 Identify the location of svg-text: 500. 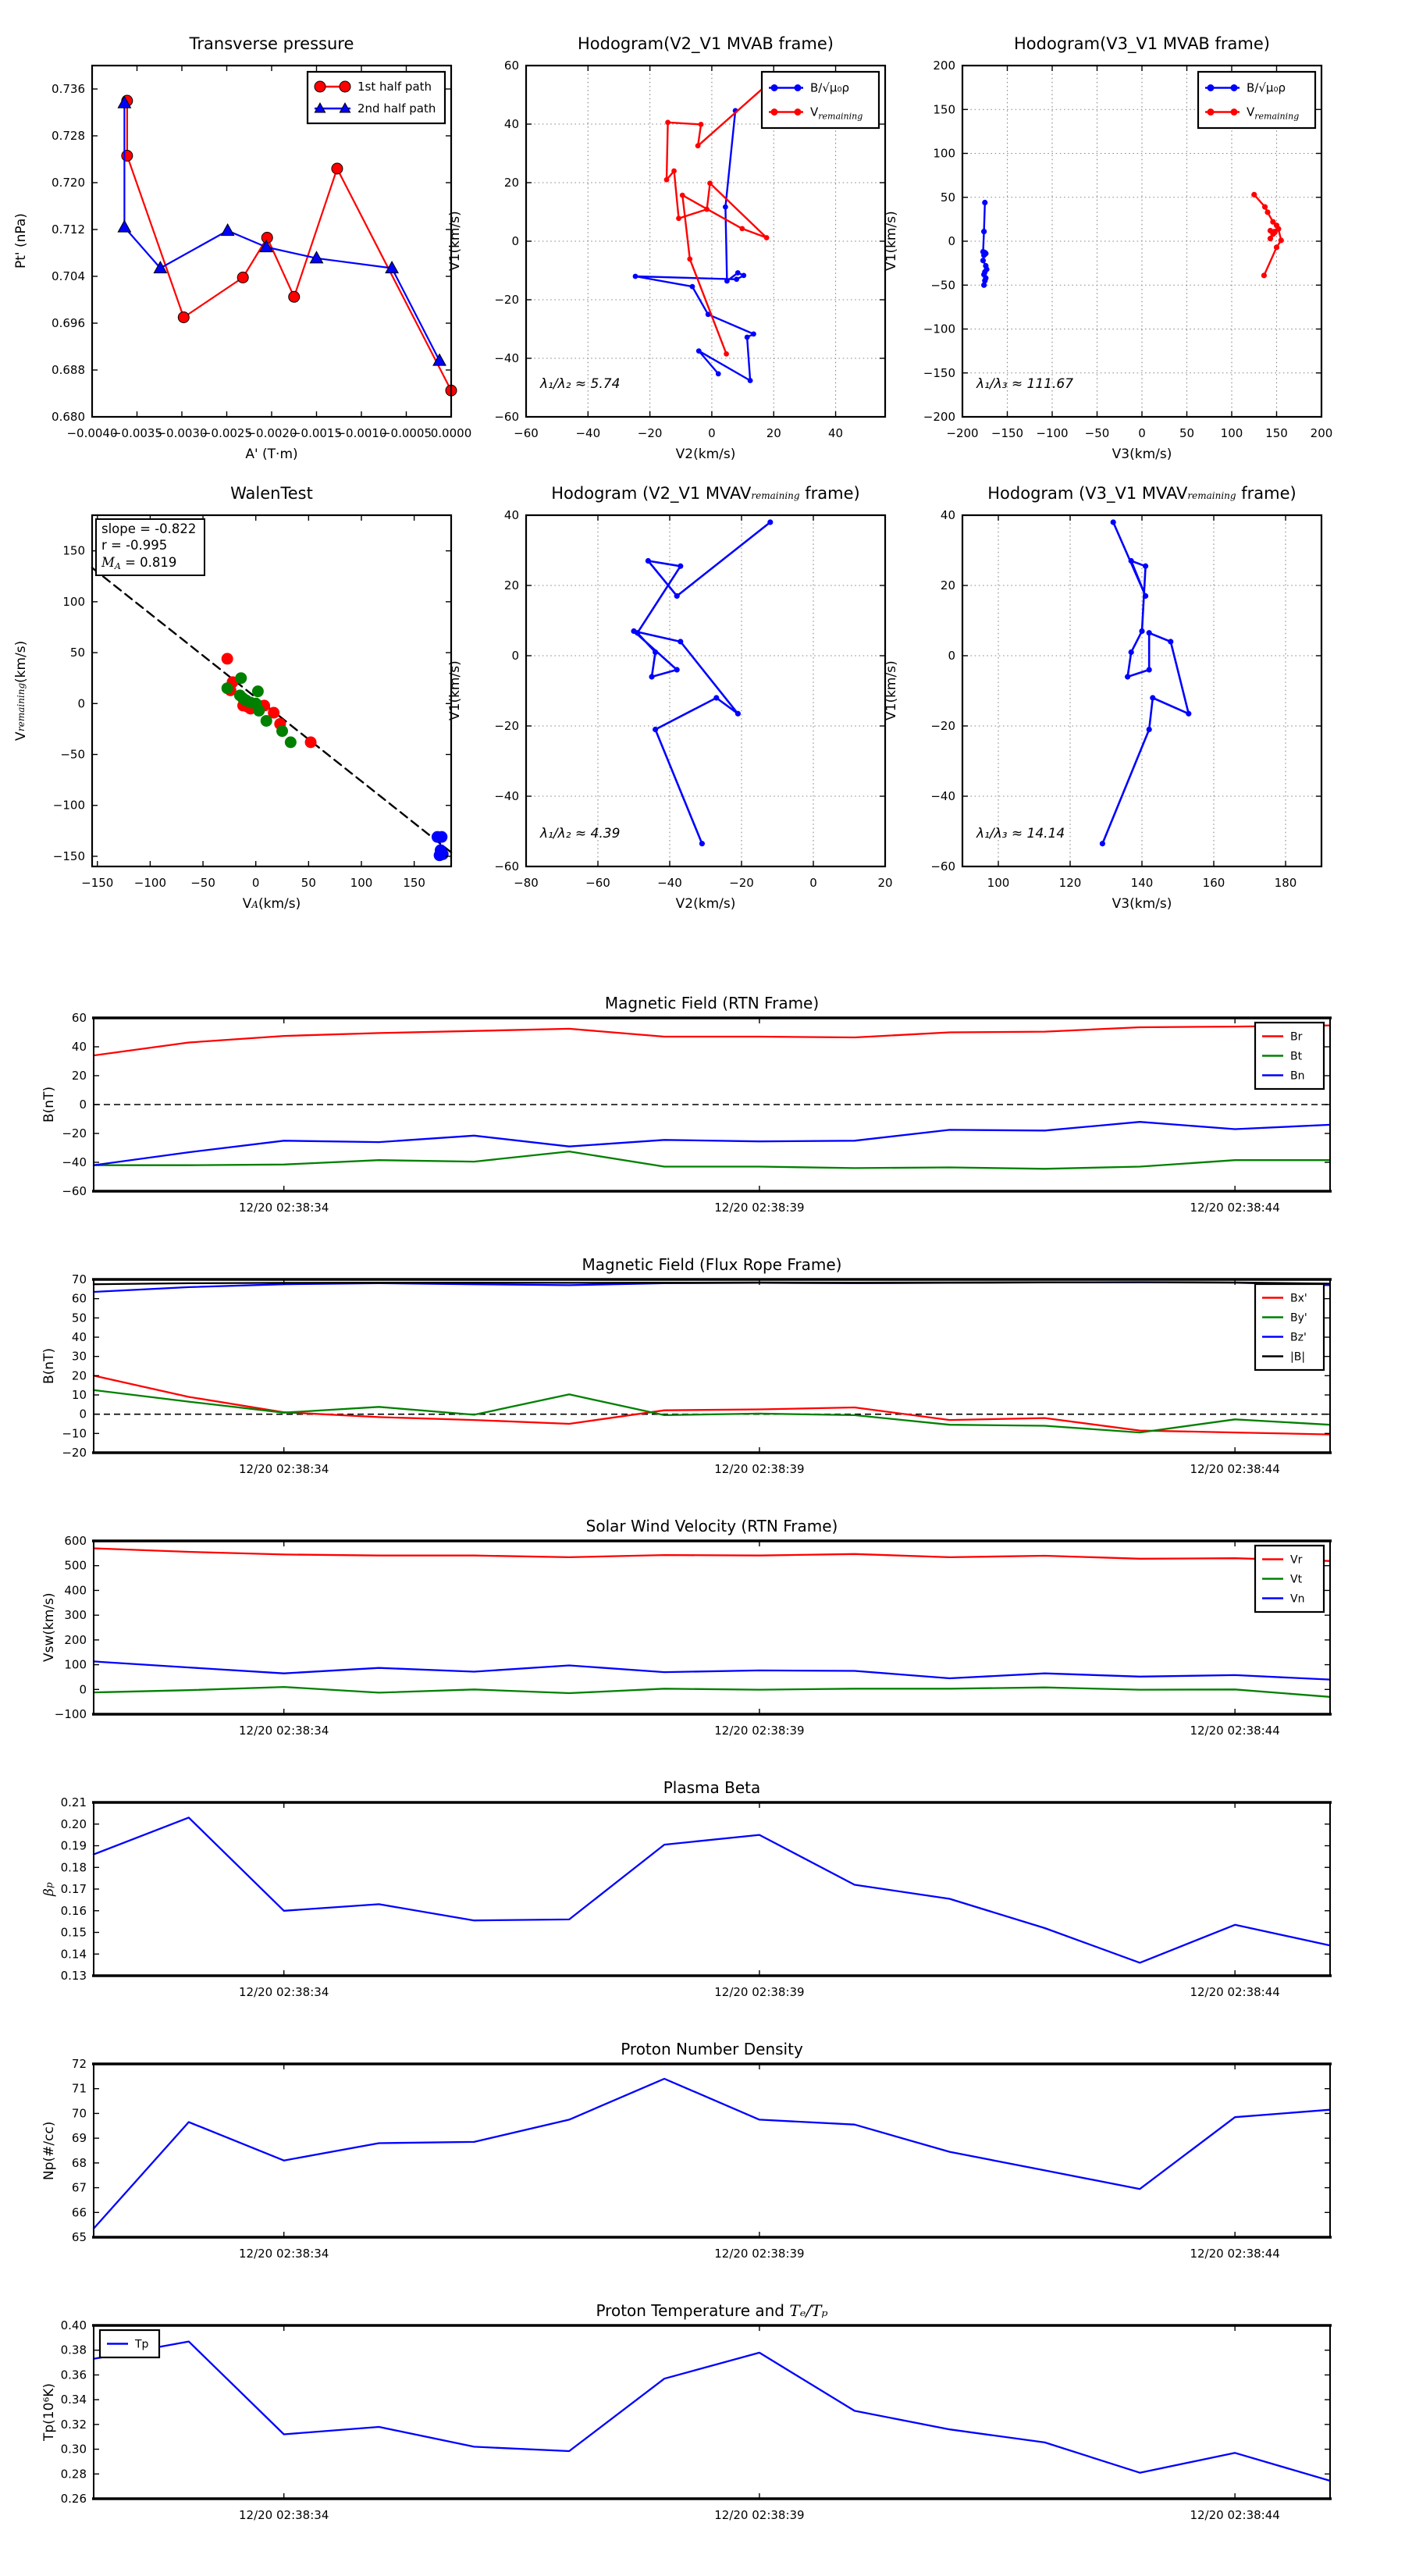
(76, 1566).